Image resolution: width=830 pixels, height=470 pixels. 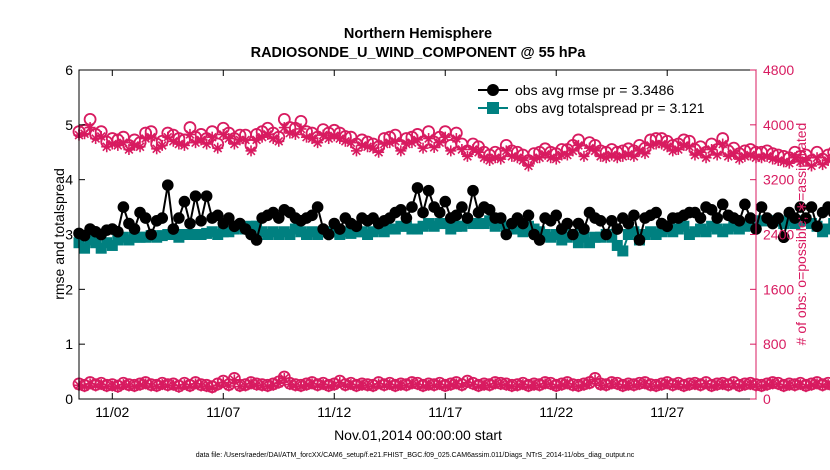 What do you see at coordinates (418, 34) in the screenshot?
I see `chart-title: Northern Hemisphere` at bounding box center [418, 34].